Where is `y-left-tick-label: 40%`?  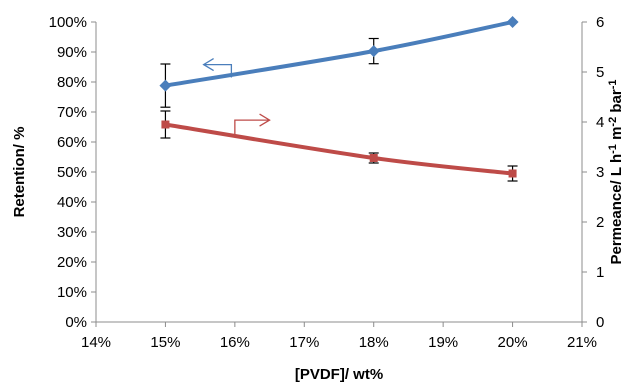
y-left-tick-label: 40% is located at coordinates (72, 202).